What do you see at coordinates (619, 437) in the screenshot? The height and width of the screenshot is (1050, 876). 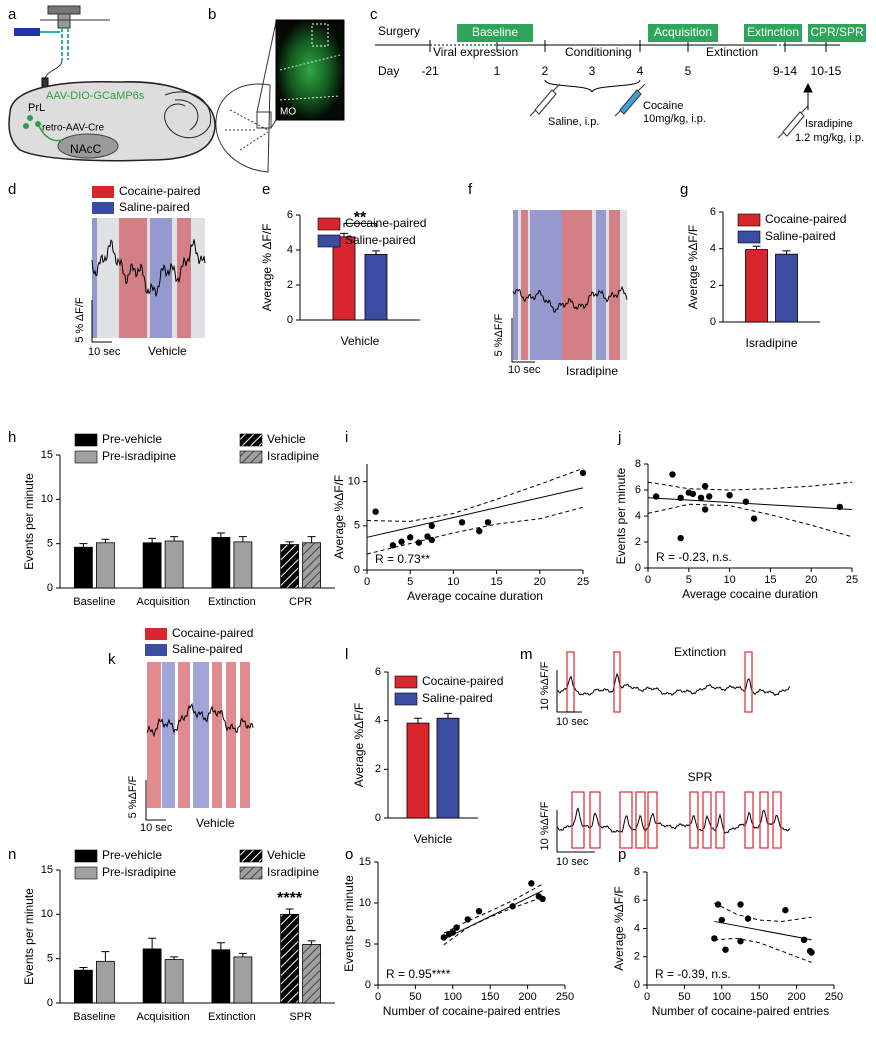 I see `panel-letter: j` at bounding box center [619, 437].